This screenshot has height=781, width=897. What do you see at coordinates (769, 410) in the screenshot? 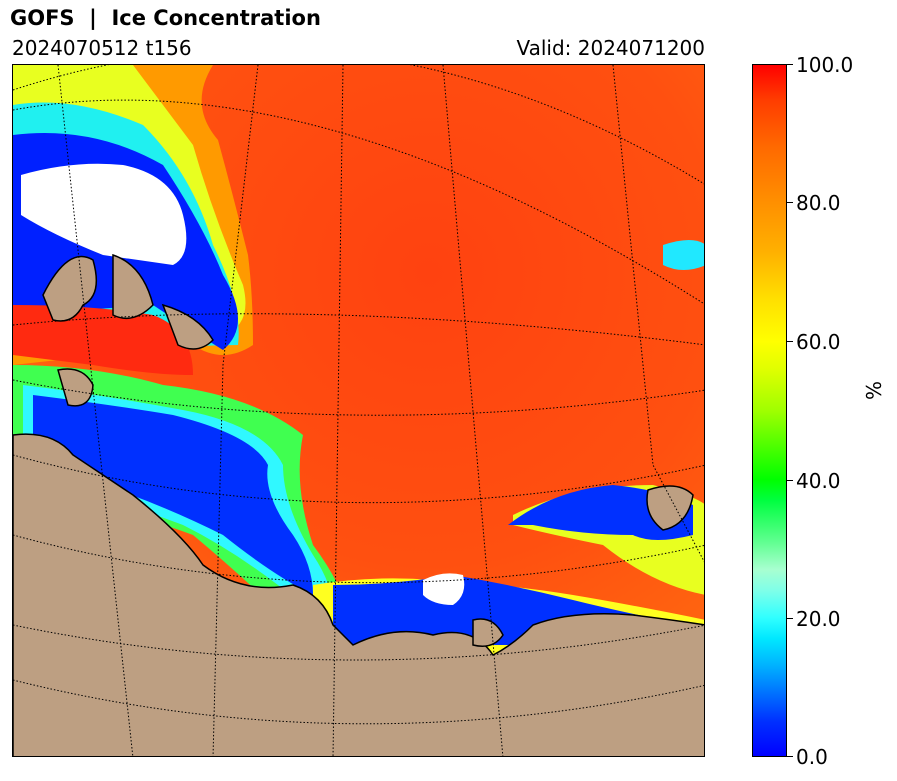
I see `colorbar` at bounding box center [769, 410].